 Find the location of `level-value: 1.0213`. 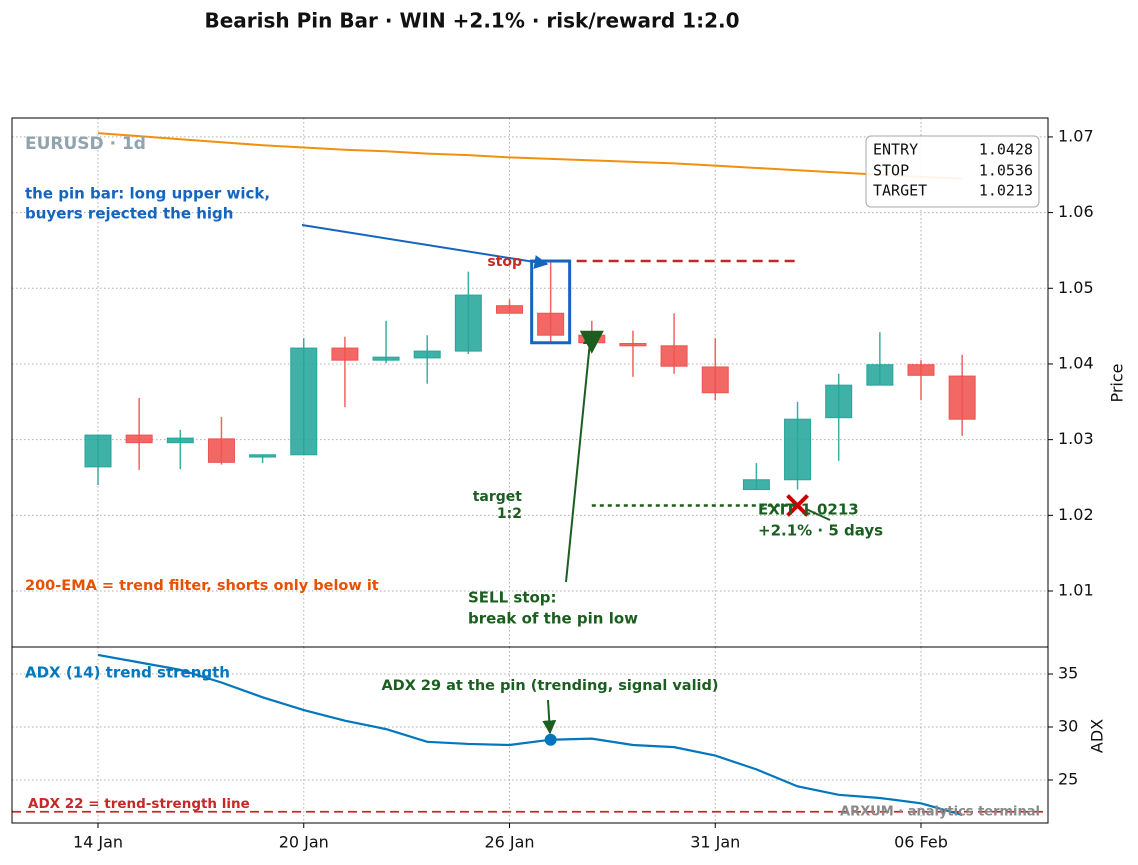

level-value: 1.0213 is located at coordinates (1006, 191).